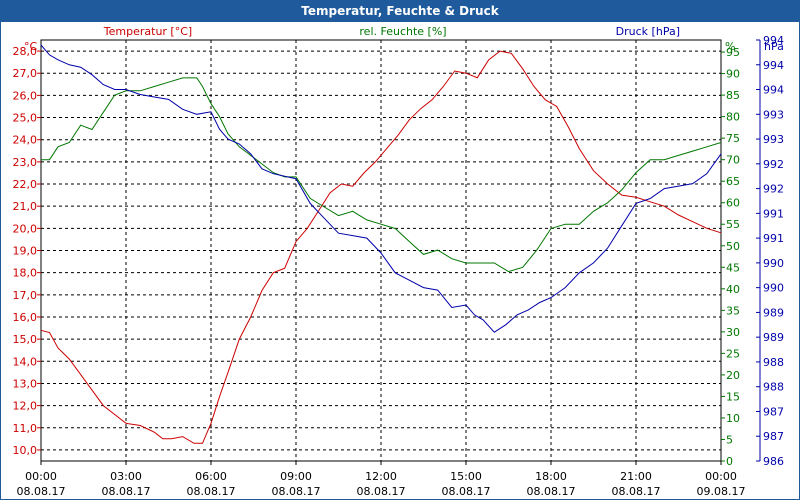 This screenshot has height=500, width=800. What do you see at coordinates (733, 396) in the screenshot?
I see `humidity-tick-label: 15` at bounding box center [733, 396].